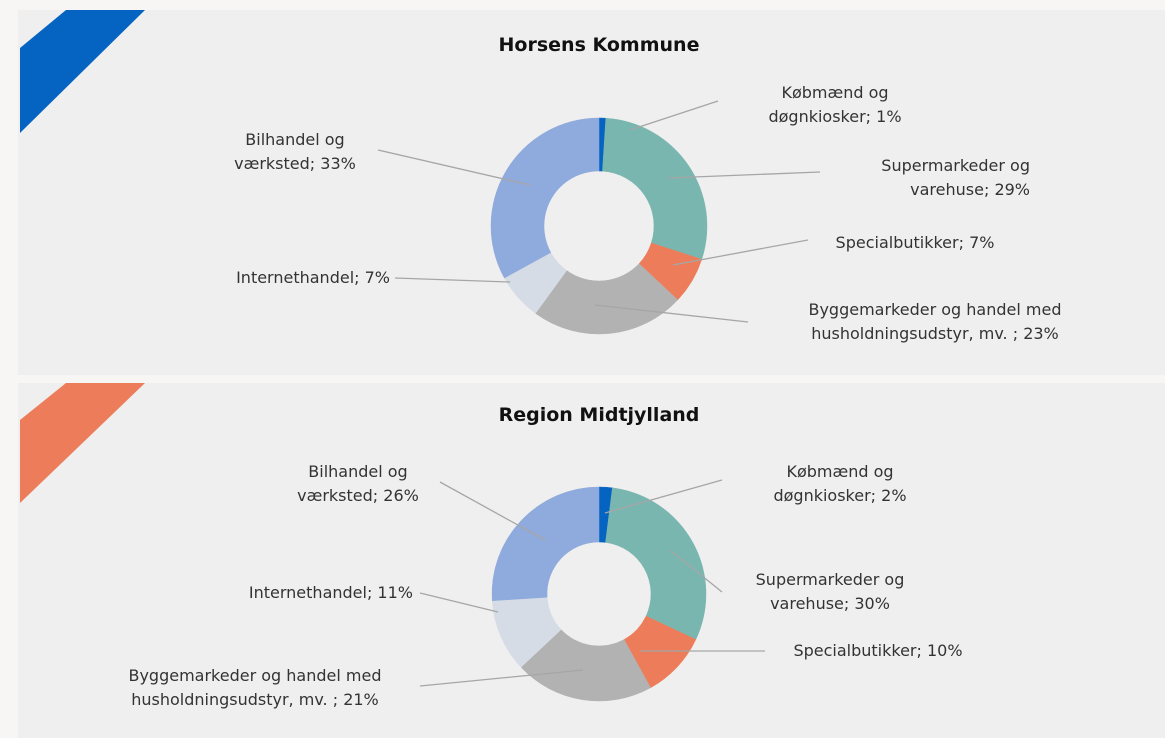 This screenshot has height=738, width=1165. What do you see at coordinates (955, 177) in the screenshot?
I see `data-label: Supermarkeder og varehuse; 29%` at bounding box center [955, 177].